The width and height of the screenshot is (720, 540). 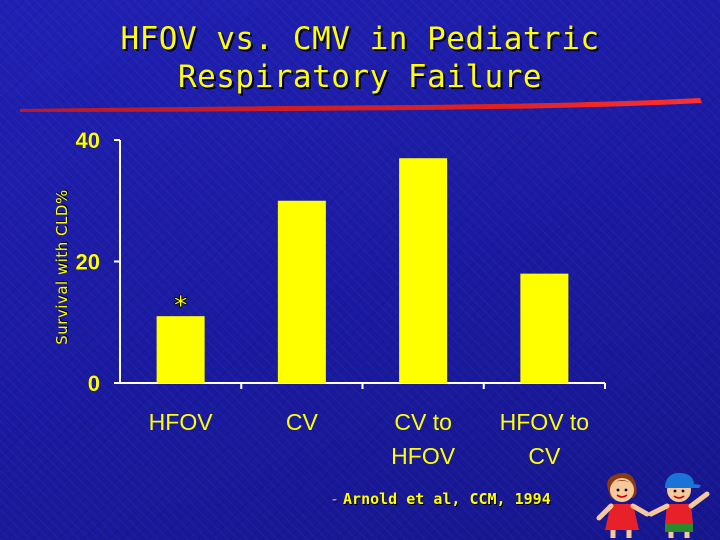 I want to click on bar-hfov-to-cv, so click(x=544, y=328).